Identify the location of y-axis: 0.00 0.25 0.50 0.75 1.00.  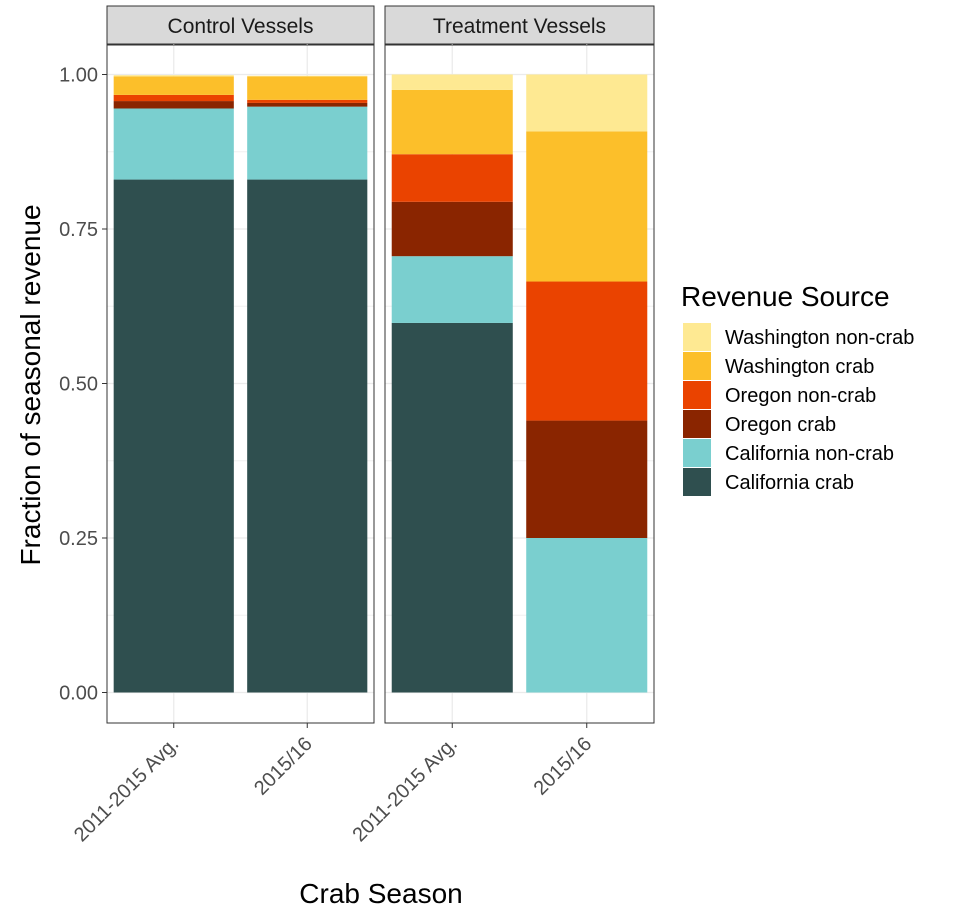
(83, 385).